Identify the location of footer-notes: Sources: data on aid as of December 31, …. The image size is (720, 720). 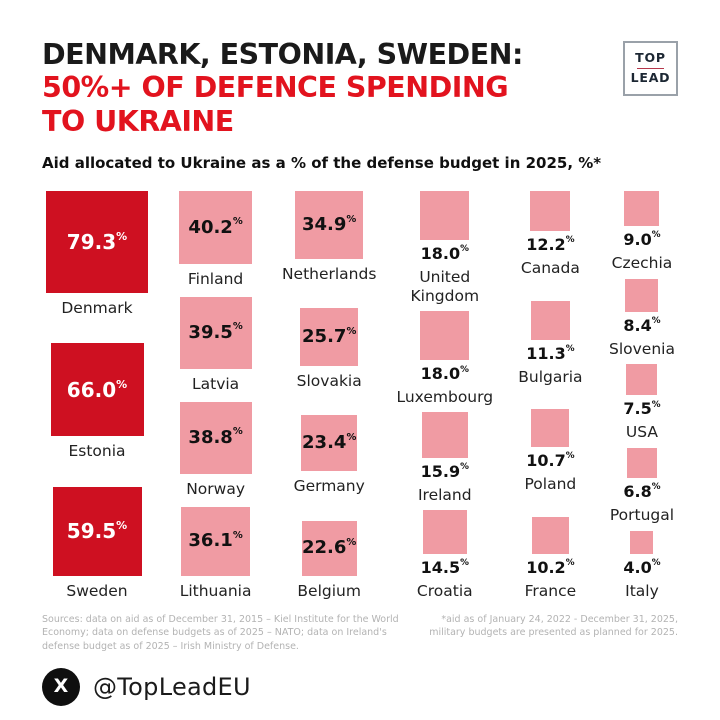
(360, 633).